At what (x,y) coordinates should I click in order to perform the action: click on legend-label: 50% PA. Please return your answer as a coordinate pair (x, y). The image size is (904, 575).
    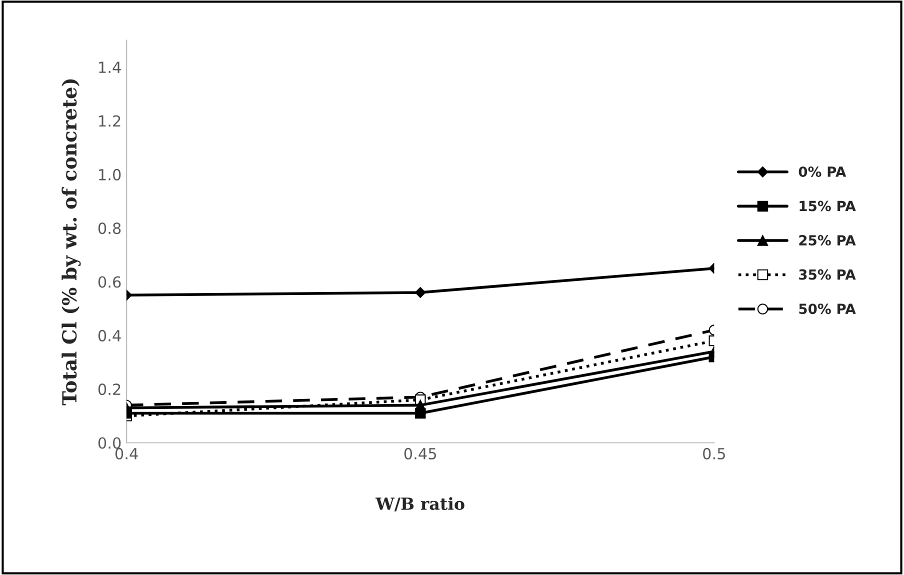
    Looking at the image, I should click on (827, 309).